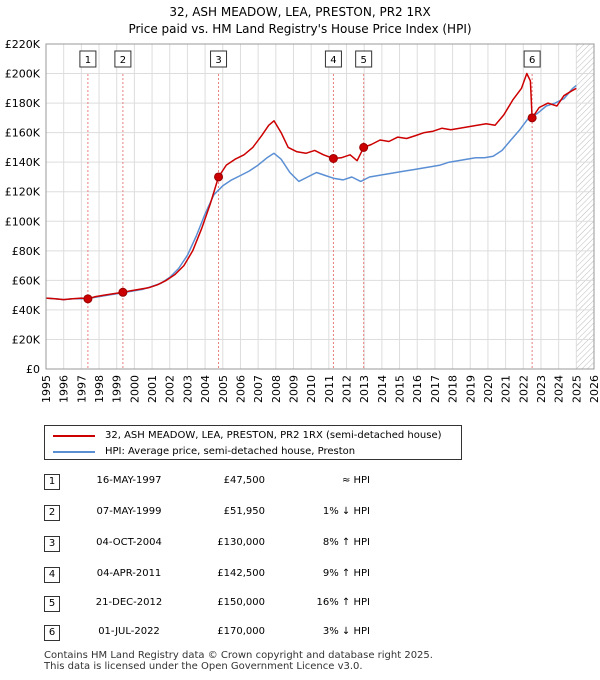  I want to click on sale-price: £142,500, so click(241, 573).